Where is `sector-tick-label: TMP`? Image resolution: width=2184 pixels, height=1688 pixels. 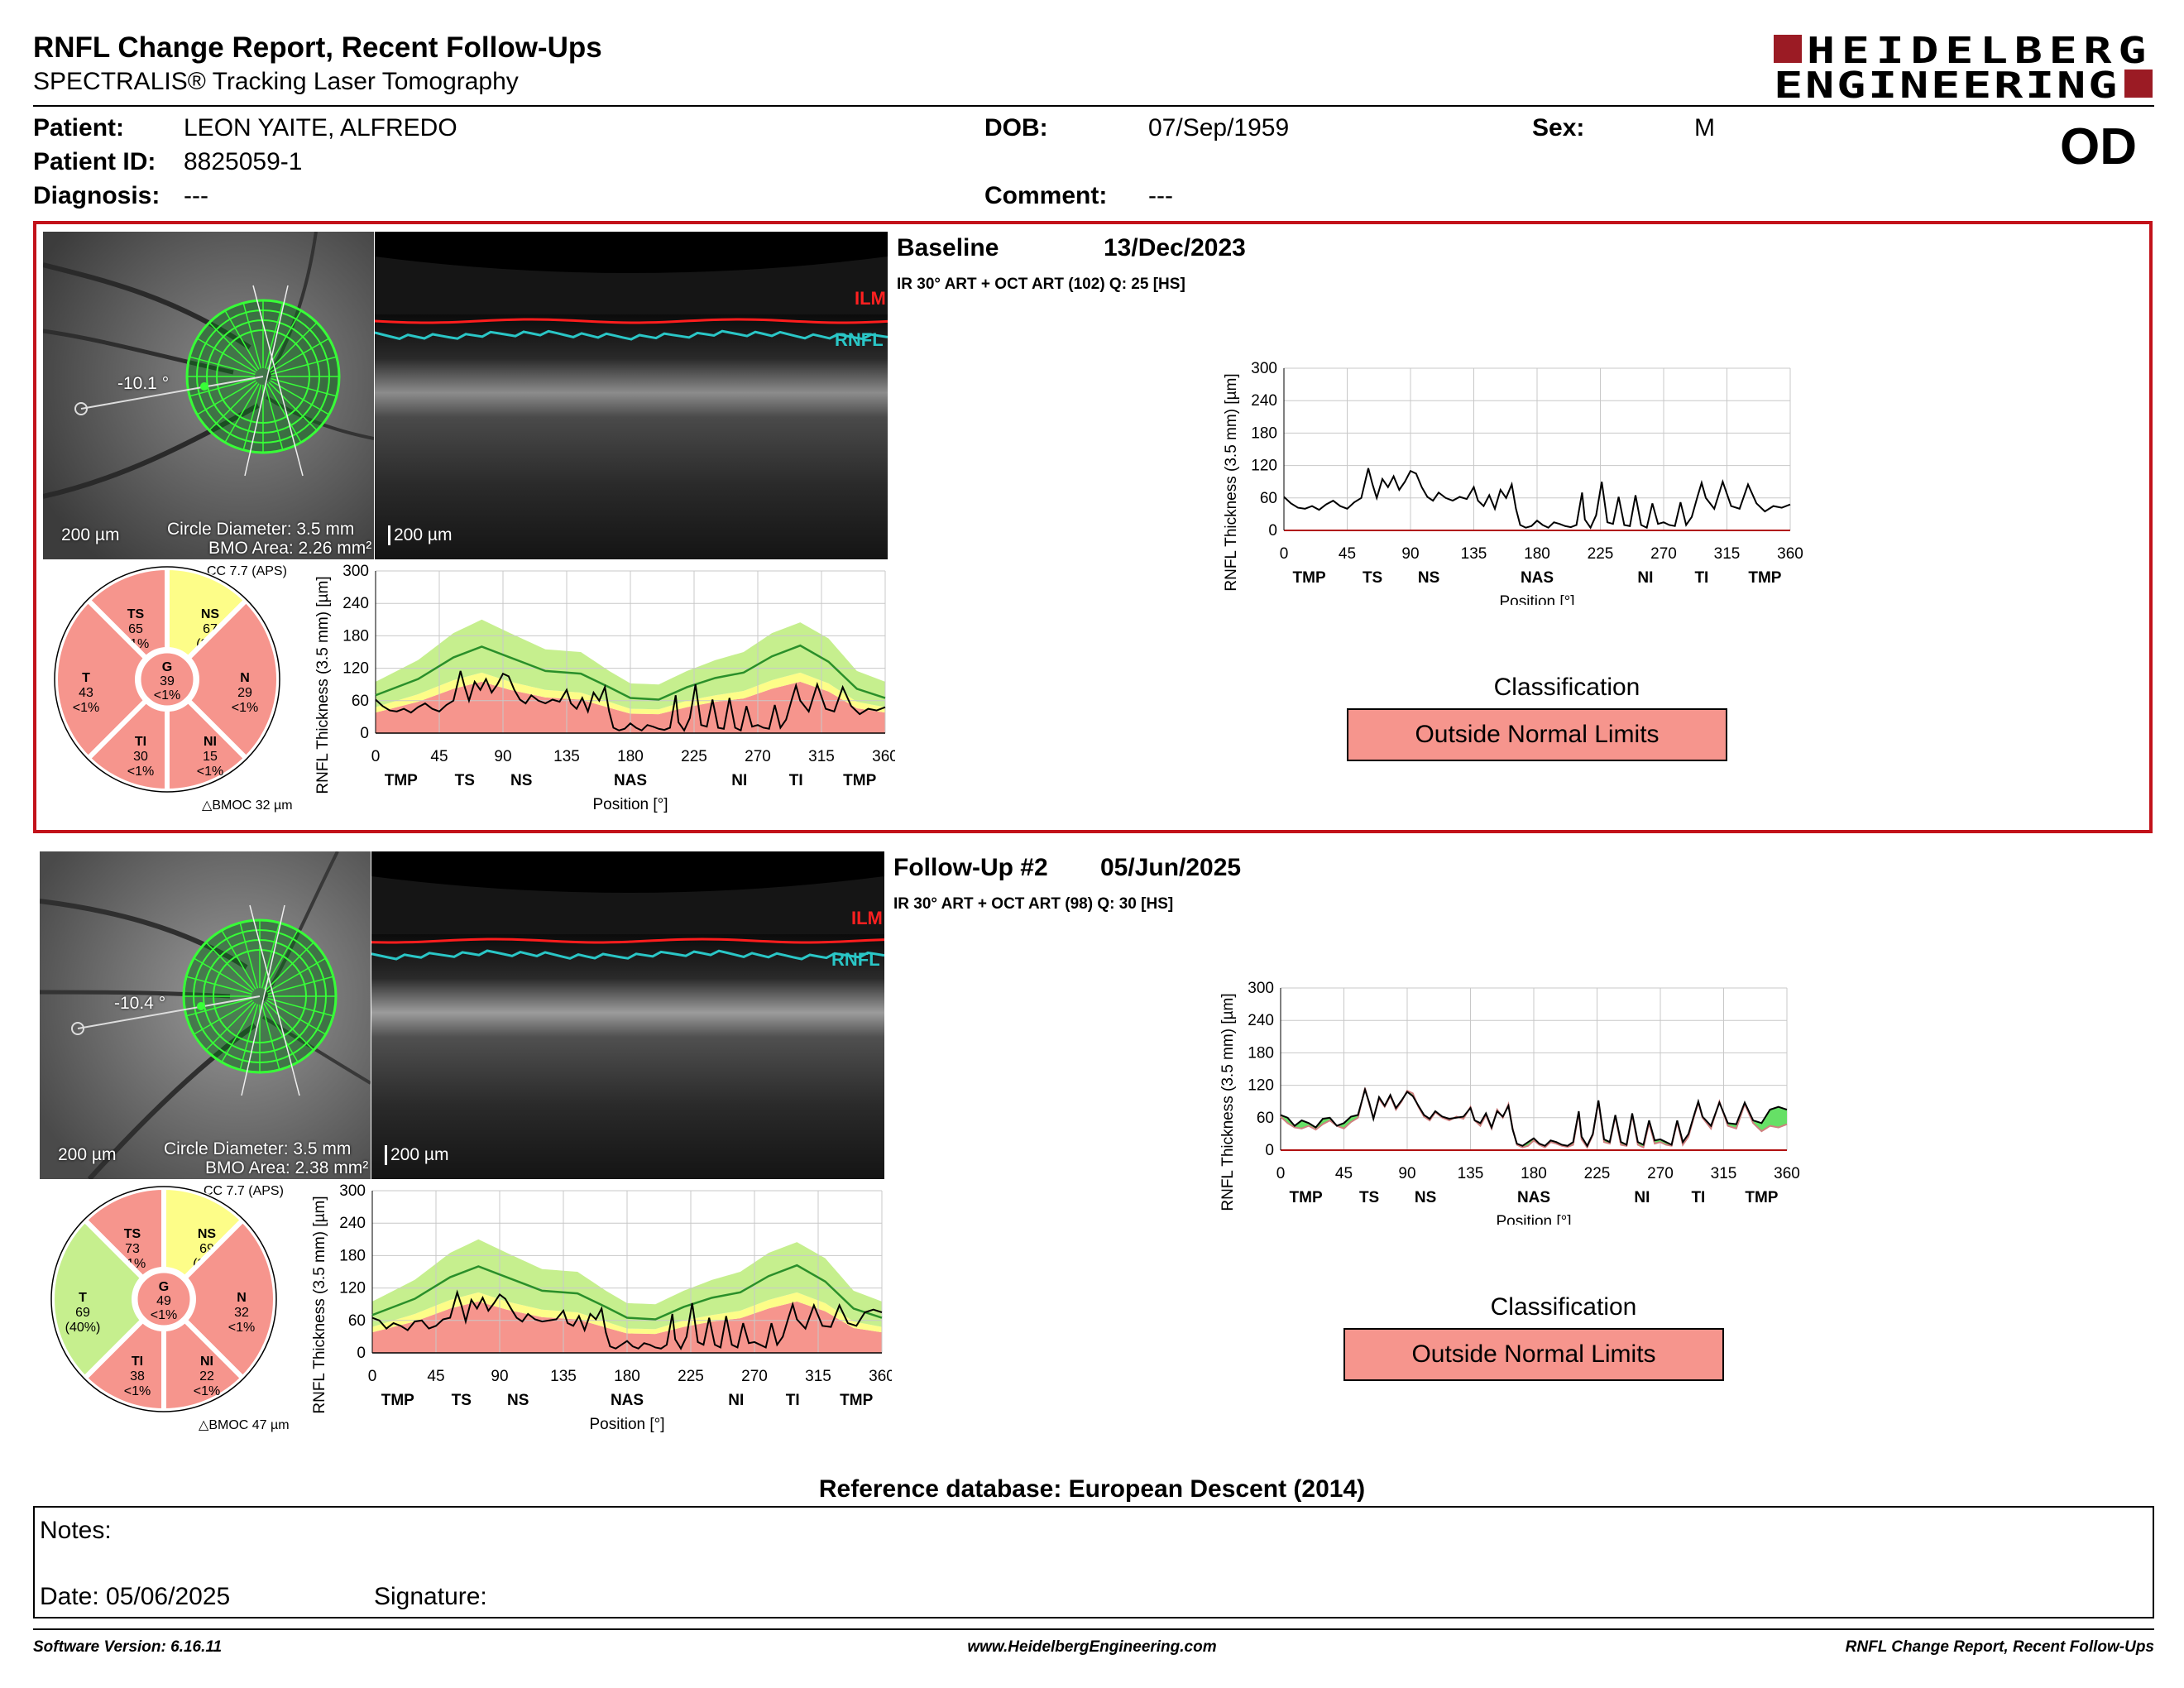
sector-tick-label: TMP is located at coordinates (1764, 578).